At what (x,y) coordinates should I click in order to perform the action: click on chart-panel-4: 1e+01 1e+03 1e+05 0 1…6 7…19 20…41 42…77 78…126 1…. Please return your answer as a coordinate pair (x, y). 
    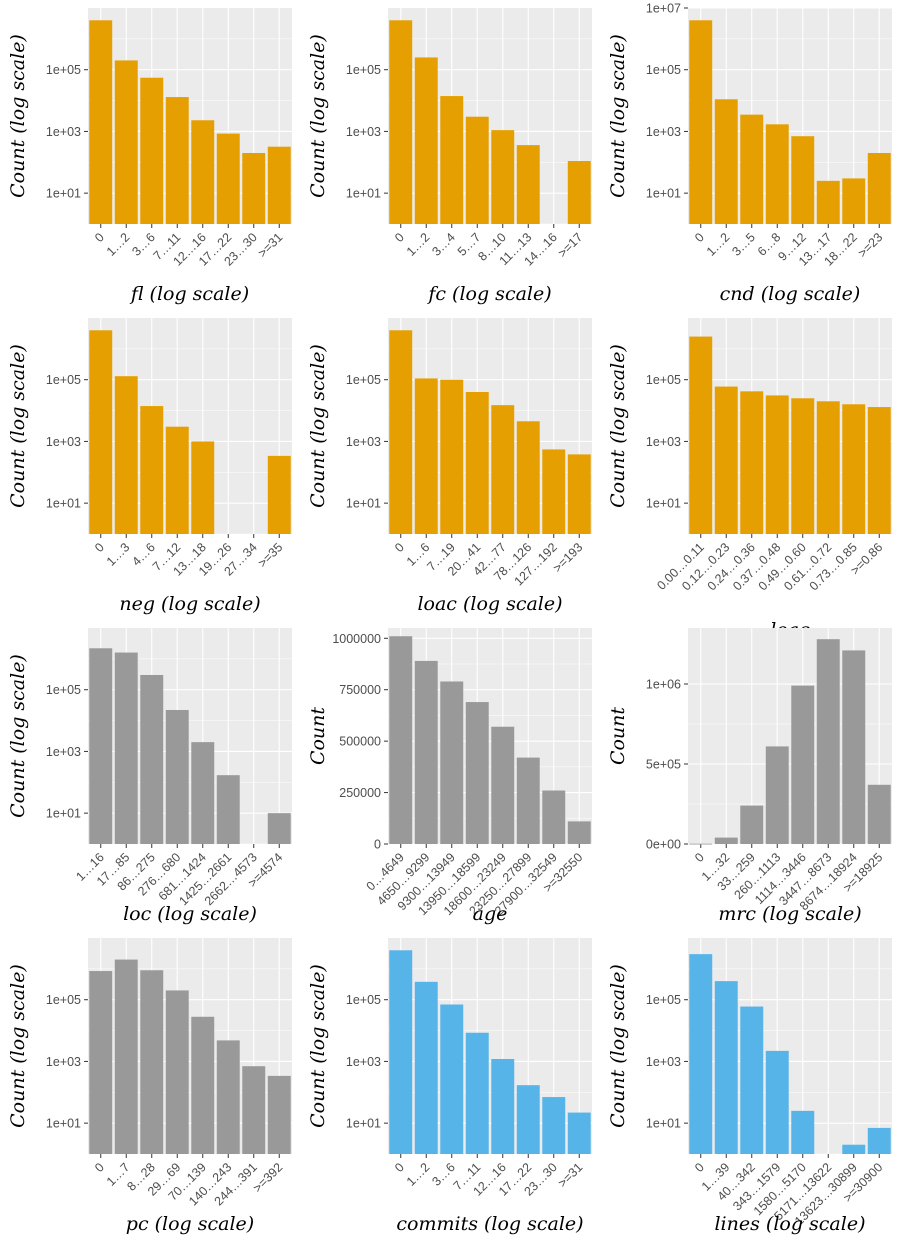
    Looking at the image, I should click on (450, 465).